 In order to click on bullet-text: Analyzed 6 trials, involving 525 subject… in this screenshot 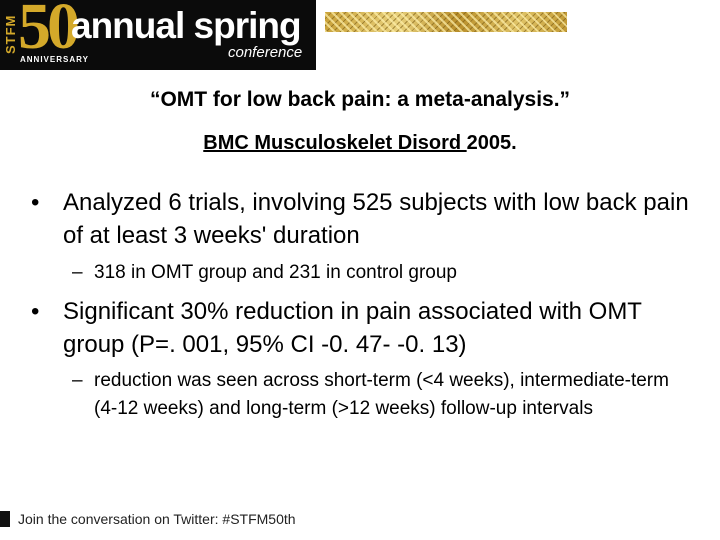, I will do `click(376, 219)`.